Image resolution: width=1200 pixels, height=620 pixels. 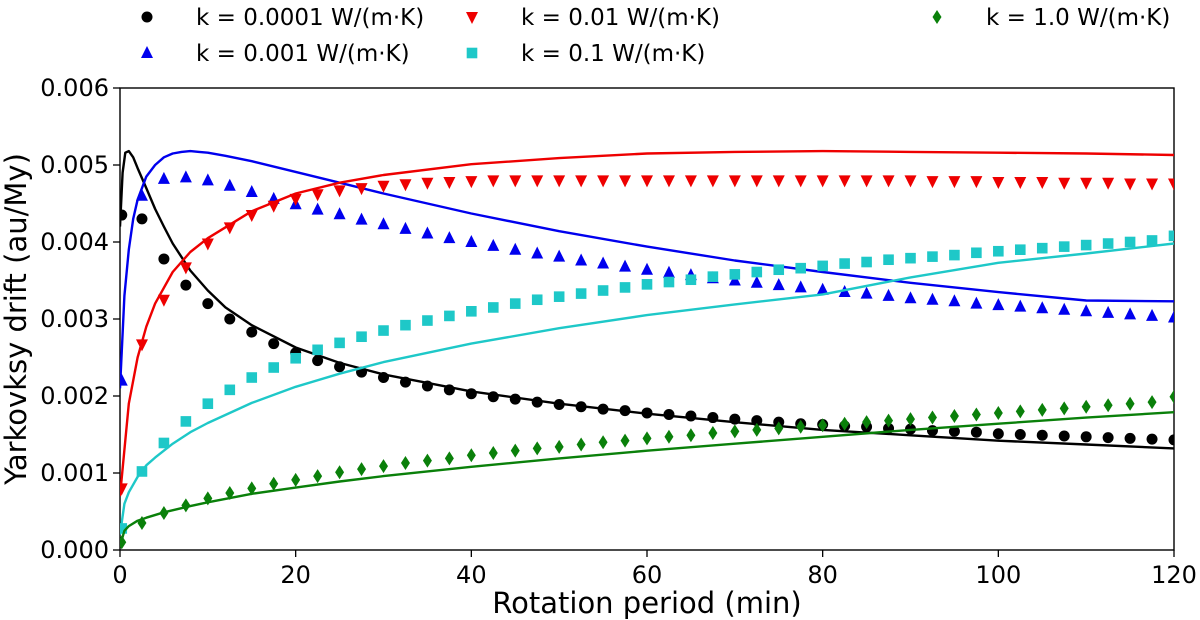 I want to click on y-tick-label: 0.002, so click(x=74, y=396).